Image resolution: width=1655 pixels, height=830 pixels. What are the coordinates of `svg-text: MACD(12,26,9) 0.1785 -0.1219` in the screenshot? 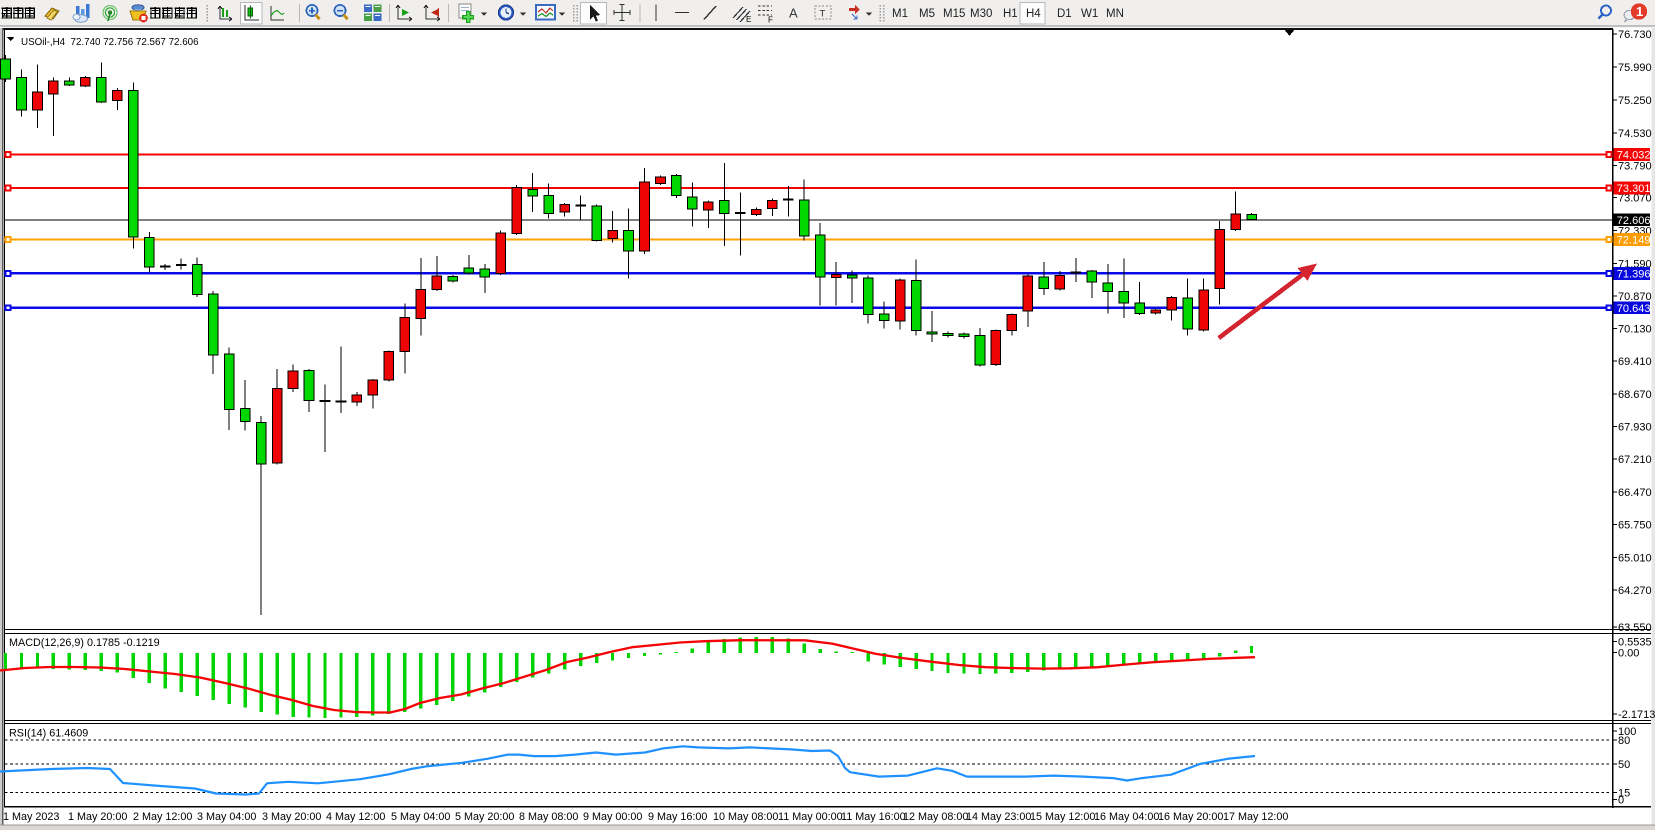 It's located at (84, 643).